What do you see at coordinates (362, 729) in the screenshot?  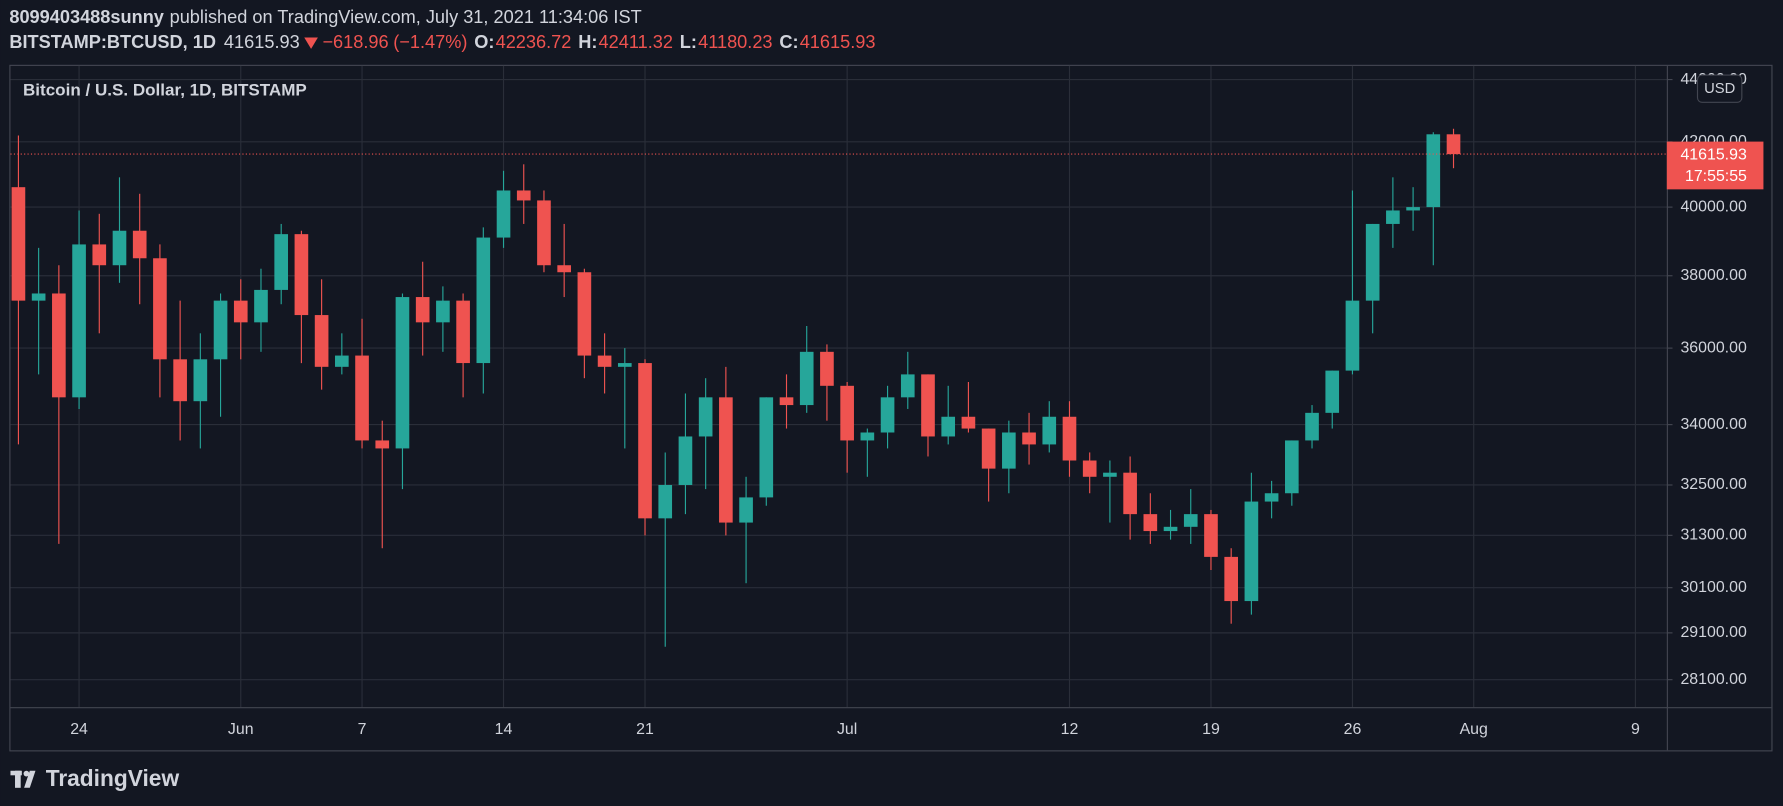 I see `x-tick-label: 7` at bounding box center [362, 729].